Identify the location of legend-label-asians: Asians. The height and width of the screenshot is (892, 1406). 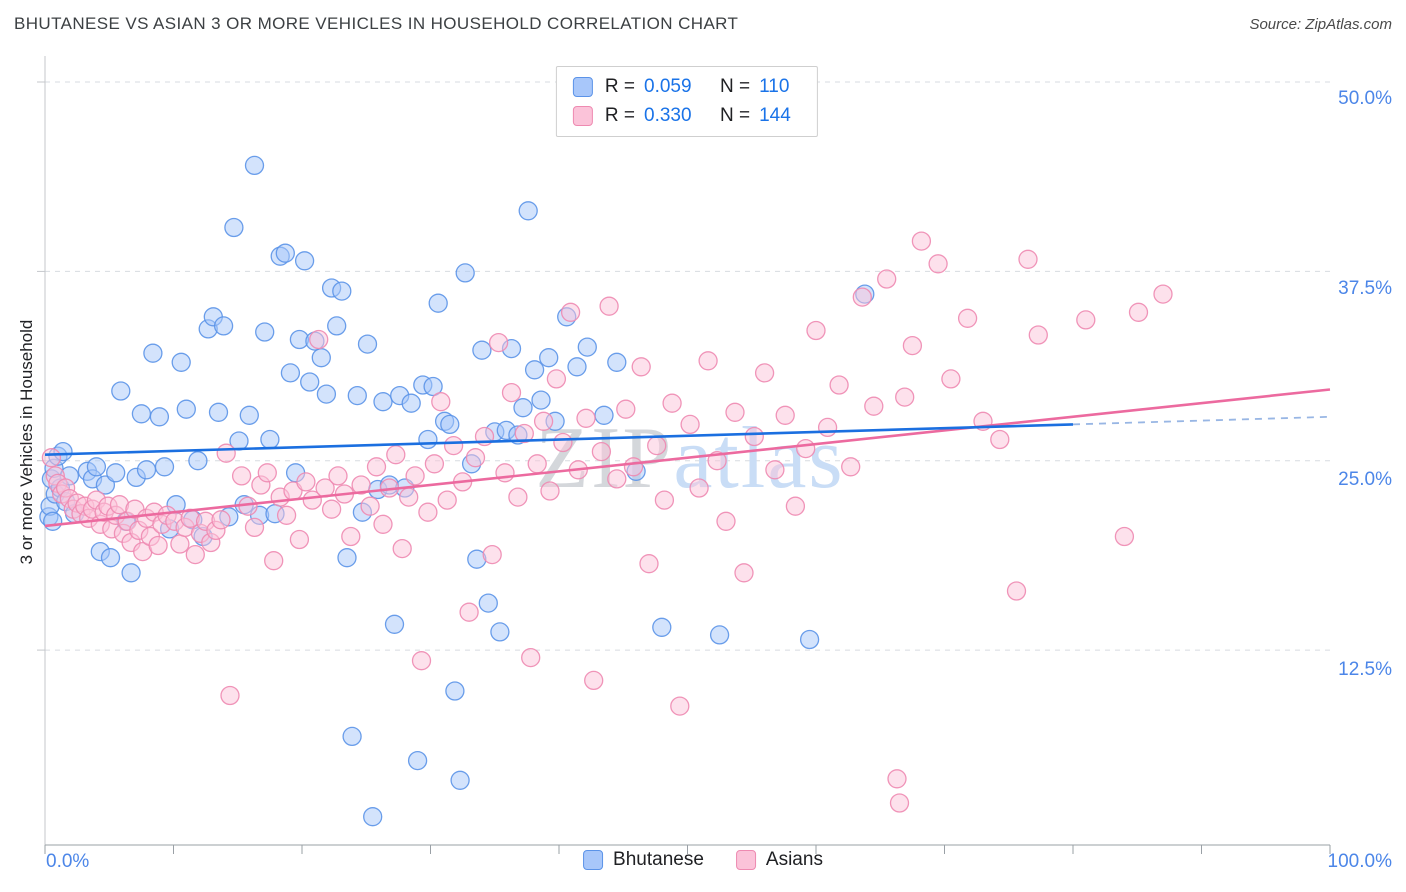
(794, 859).